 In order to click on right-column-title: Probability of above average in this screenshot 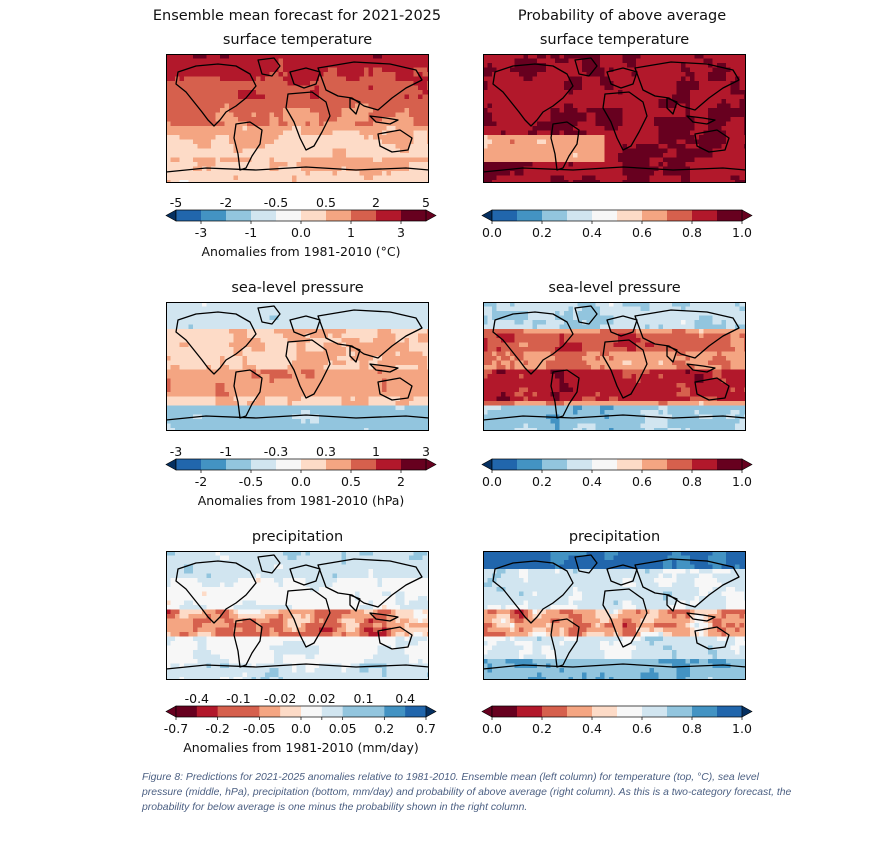, I will do `click(622, 16)`.